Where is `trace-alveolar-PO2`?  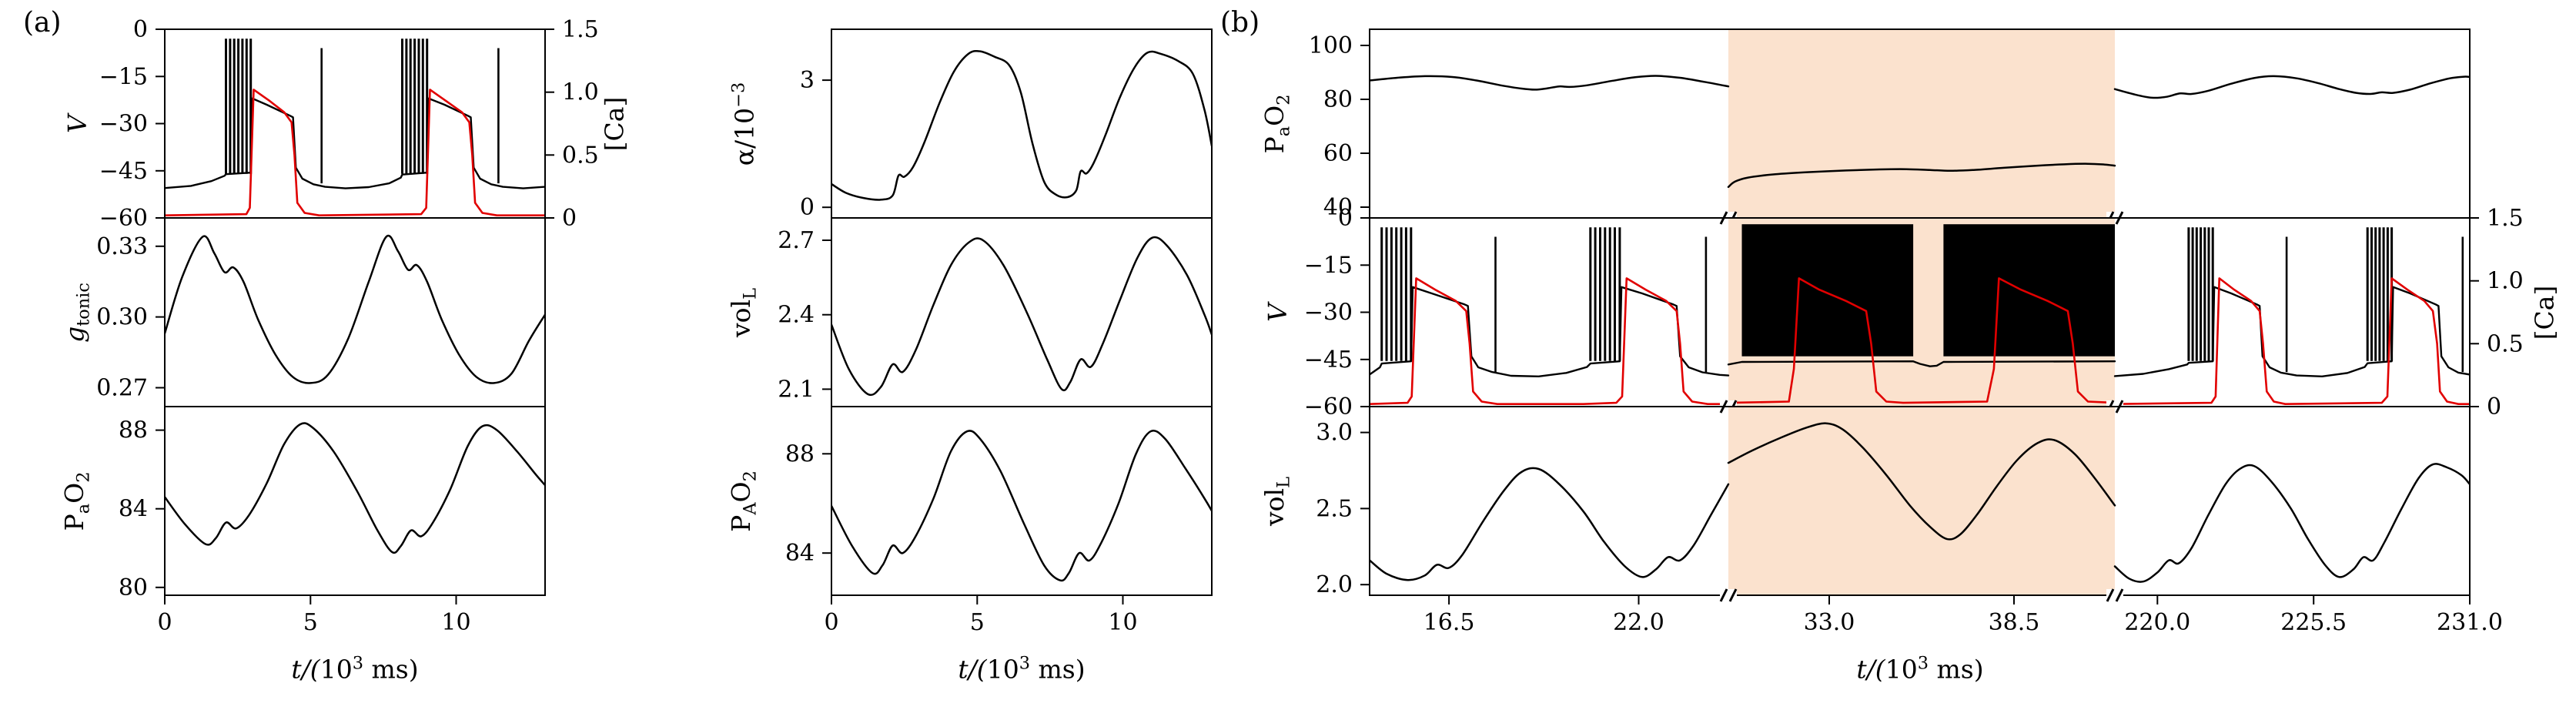 trace-alveolar-PO2 is located at coordinates (1021, 506).